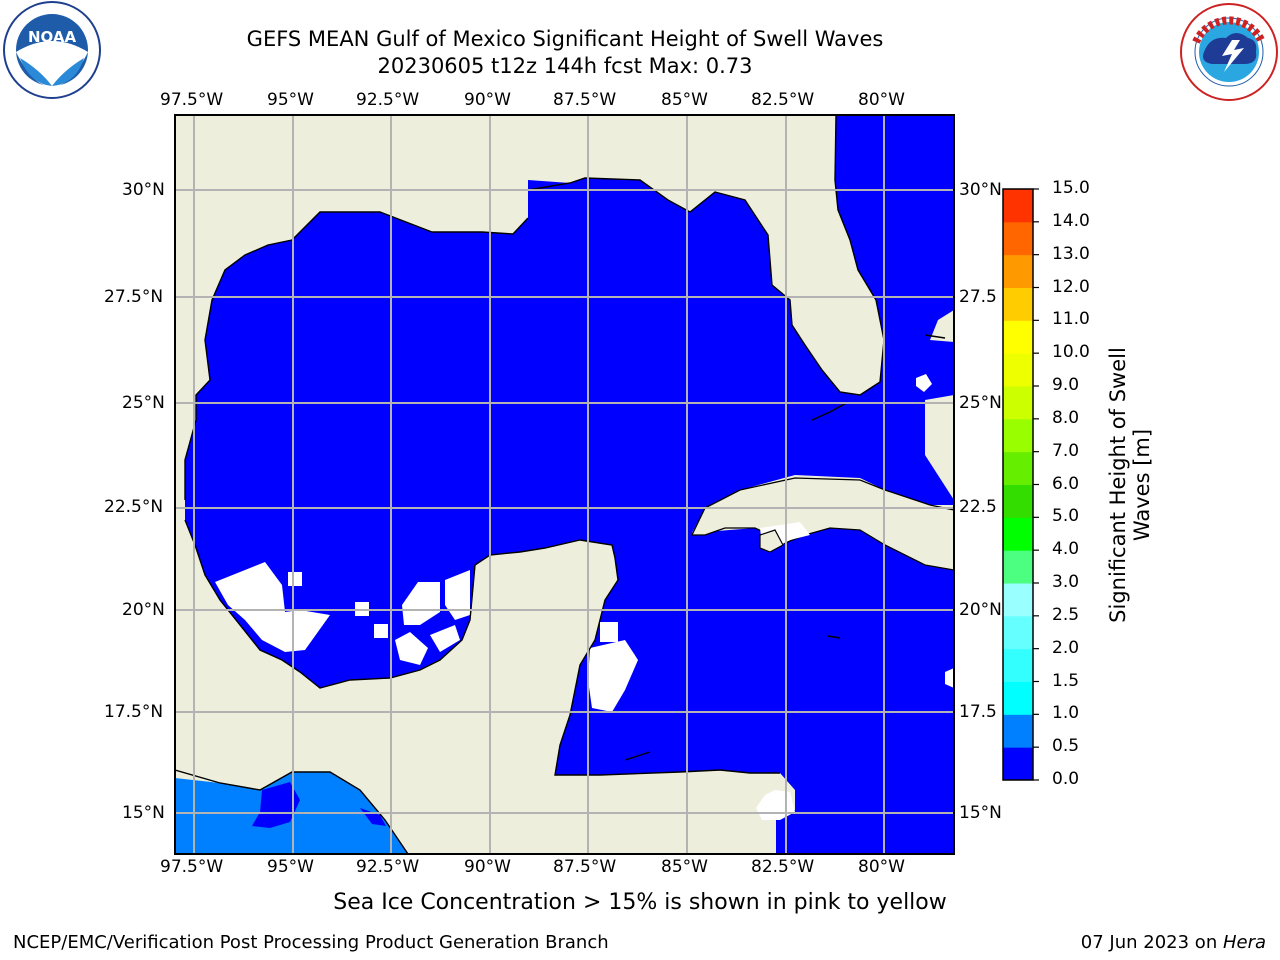  I want to click on noaa-logo-icon: NOAA, so click(52, 50).